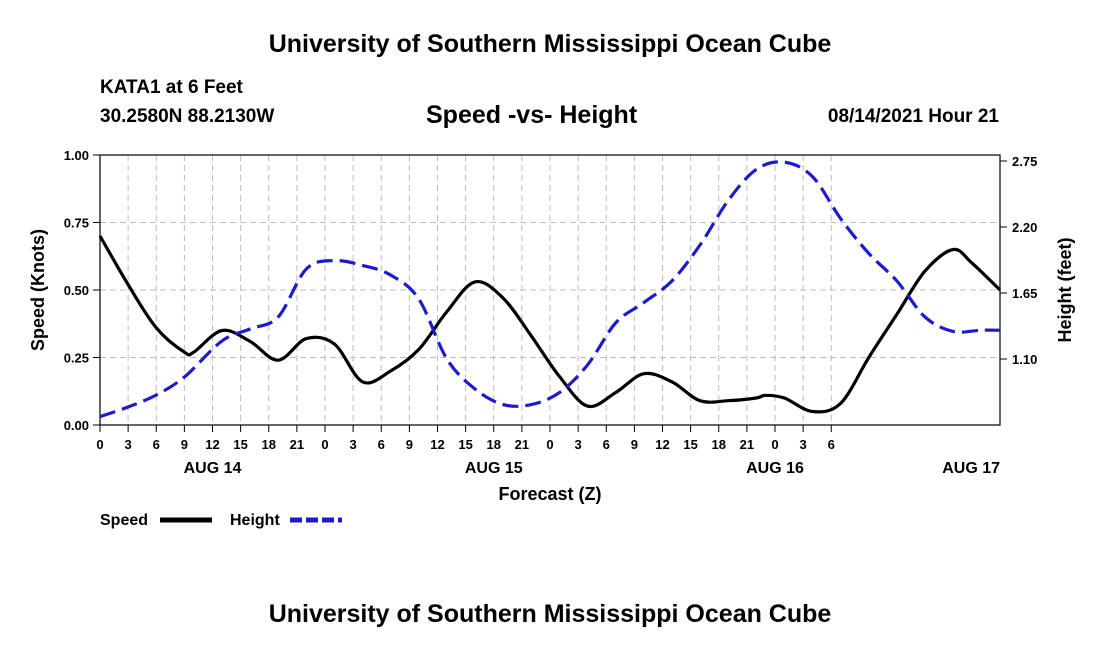  What do you see at coordinates (971, 468) in the screenshot?
I see `date-label: AUG 17` at bounding box center [971, 468].